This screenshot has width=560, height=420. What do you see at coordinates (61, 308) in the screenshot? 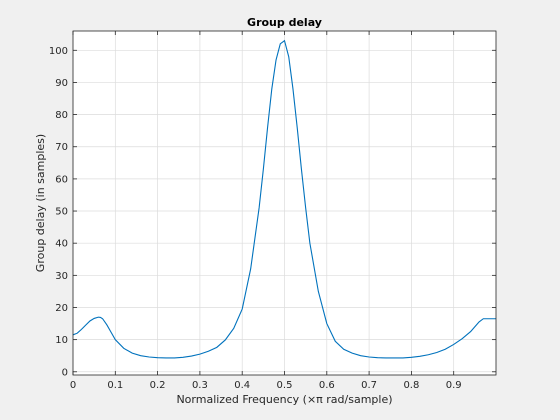
I see `y-tick-label: 20` at bounding box center [61, 308].